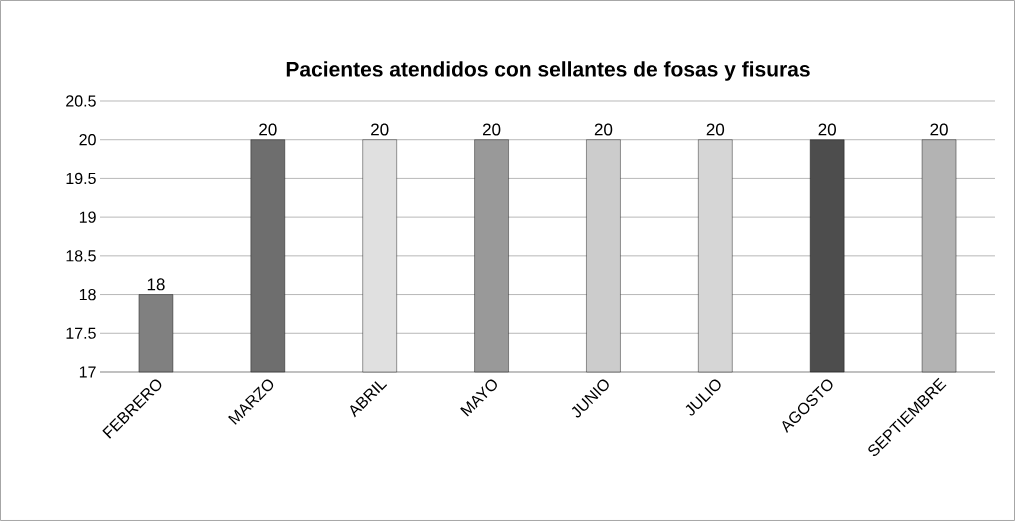 Image resolution: width=1015 pixels, height=521 pixels. What do you see at coordinates (87, 140) in the screenshot?
I see `y-tick-label: 20` at bounding box center [87, 140].